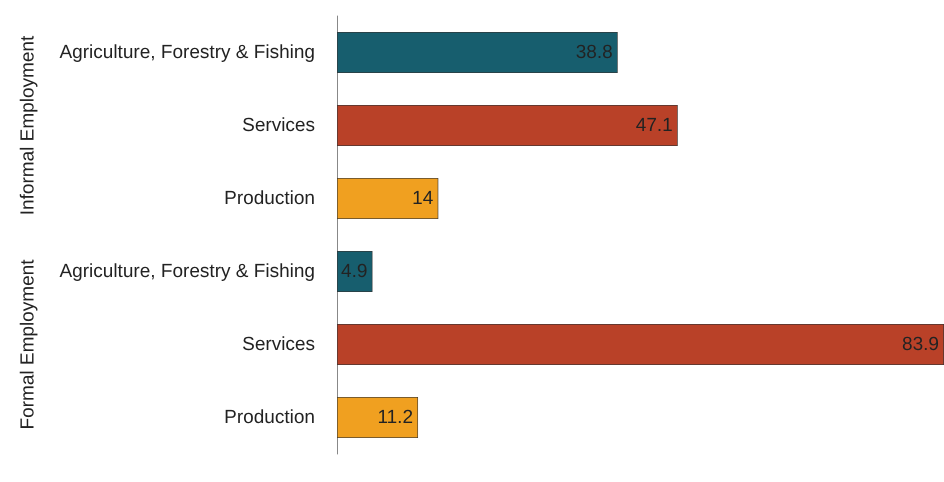 This screenshot has width=944, height=482. Describe the element at coordinates (28, 344) in the screenshot. I see `text: Formal Employment` at that location.